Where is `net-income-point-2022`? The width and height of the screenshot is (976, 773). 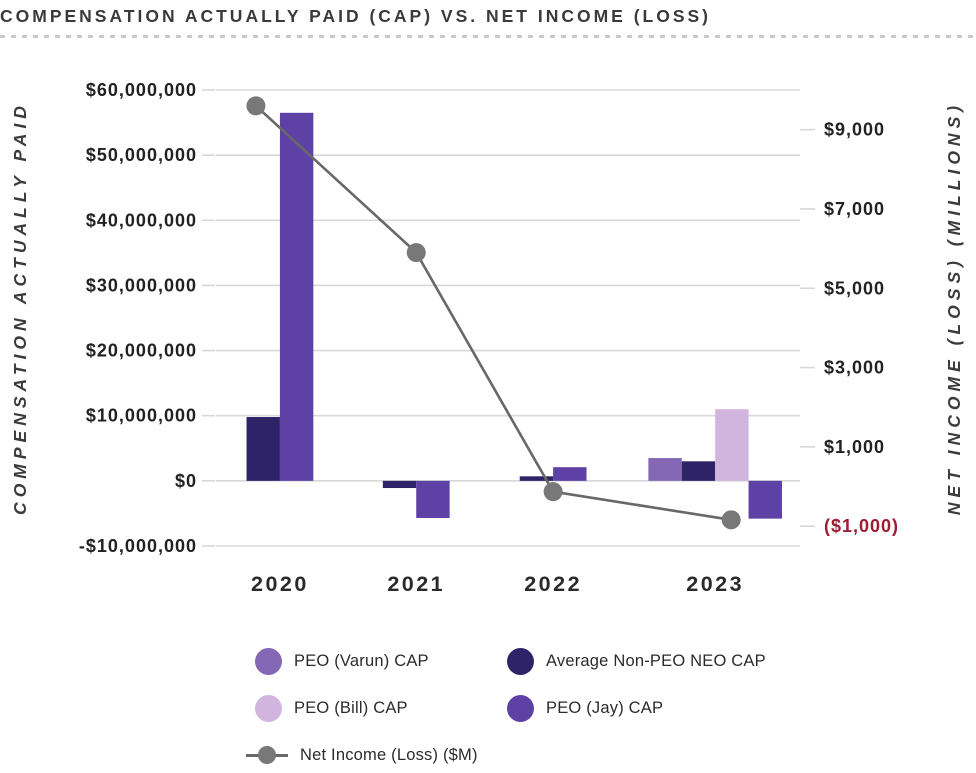 net-income-point-2022 is located at coordinates (553, 492).